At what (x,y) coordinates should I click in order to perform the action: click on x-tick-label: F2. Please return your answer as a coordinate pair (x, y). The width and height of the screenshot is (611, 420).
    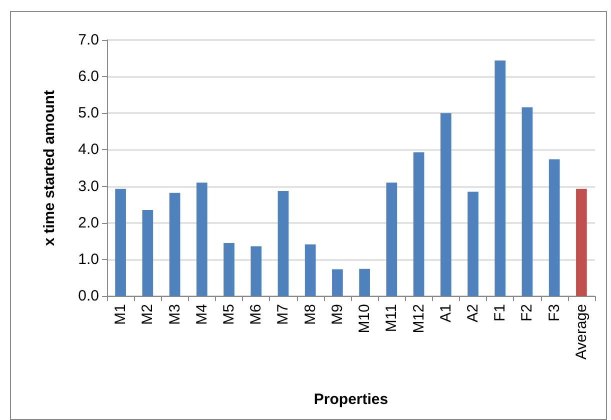
    Looking at the image, I should click on (527, 313).